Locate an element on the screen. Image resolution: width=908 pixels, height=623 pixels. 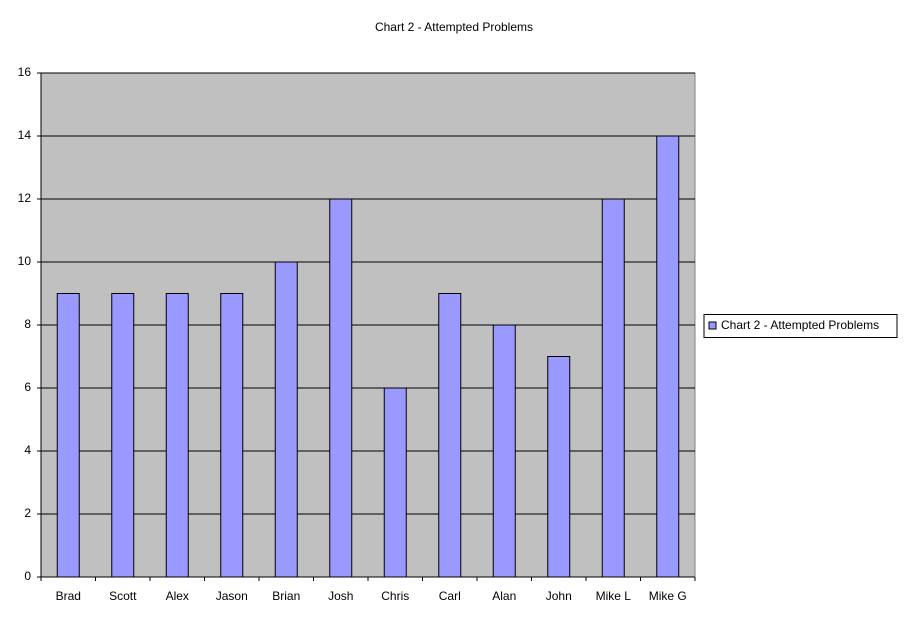
y-tick-label: 0 is located at coordinates (27, 576).